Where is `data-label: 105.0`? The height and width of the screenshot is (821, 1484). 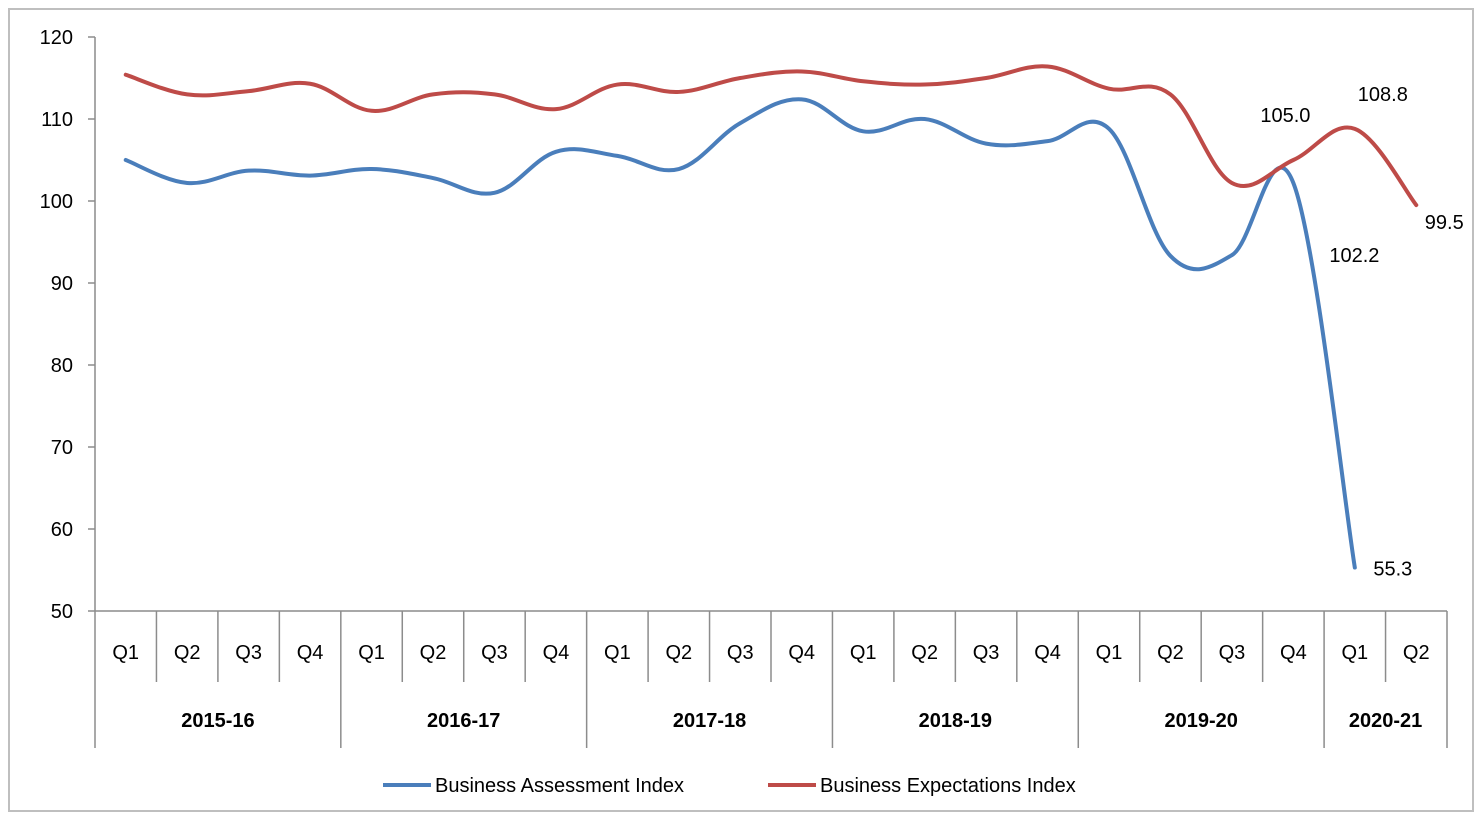
data-label: 105.0 is located at coordinates (1285, 116).